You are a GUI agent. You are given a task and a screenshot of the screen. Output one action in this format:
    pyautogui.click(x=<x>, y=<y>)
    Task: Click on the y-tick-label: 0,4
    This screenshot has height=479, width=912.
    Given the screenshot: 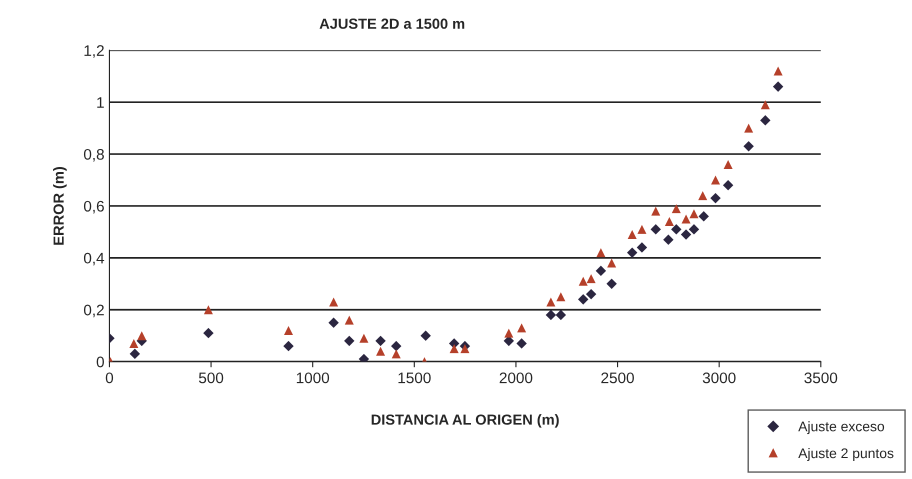 What is the action you would take?
    pyautogui.click(x=94, y=259)
    